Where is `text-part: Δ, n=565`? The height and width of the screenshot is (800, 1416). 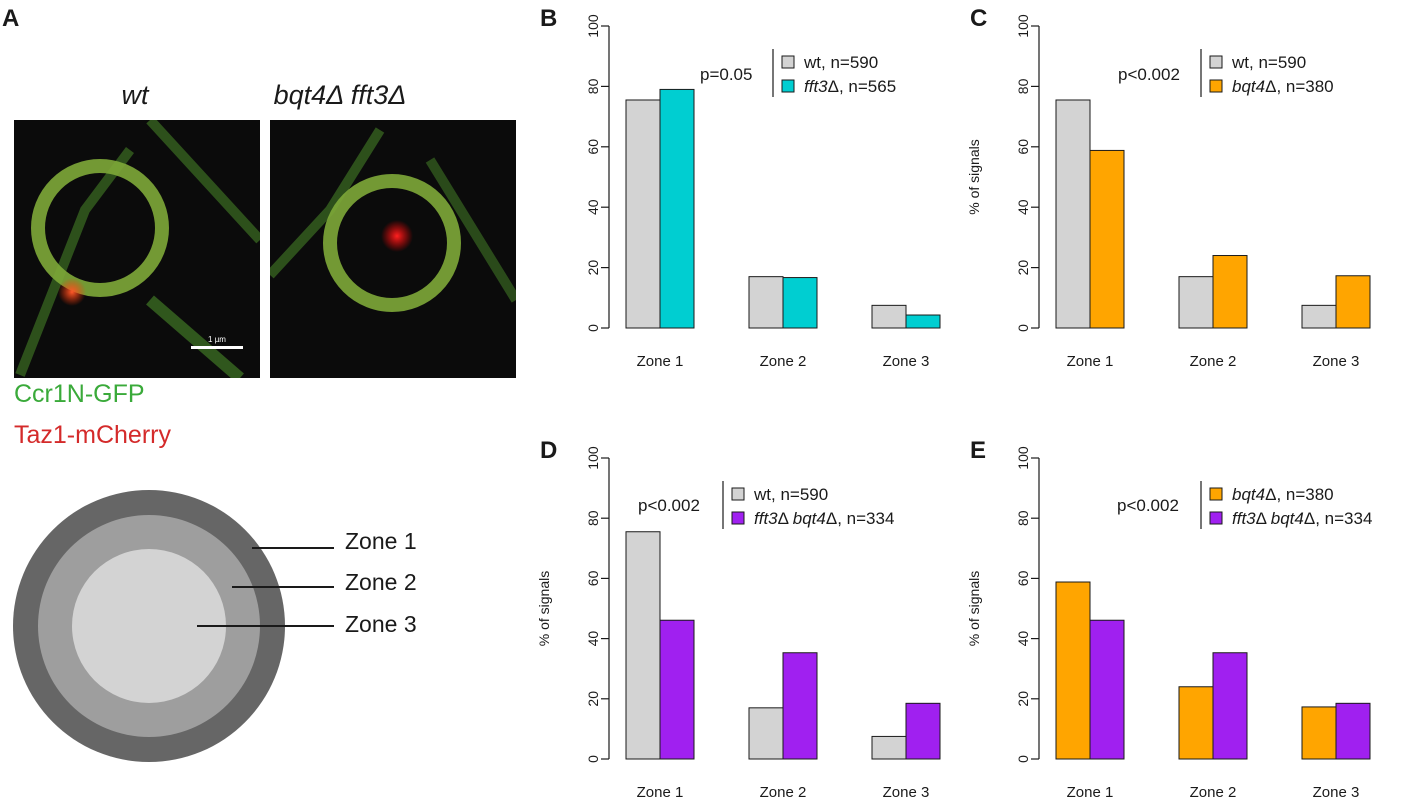 text-part: Δ, n=565 is located at coordinates (862, 86).